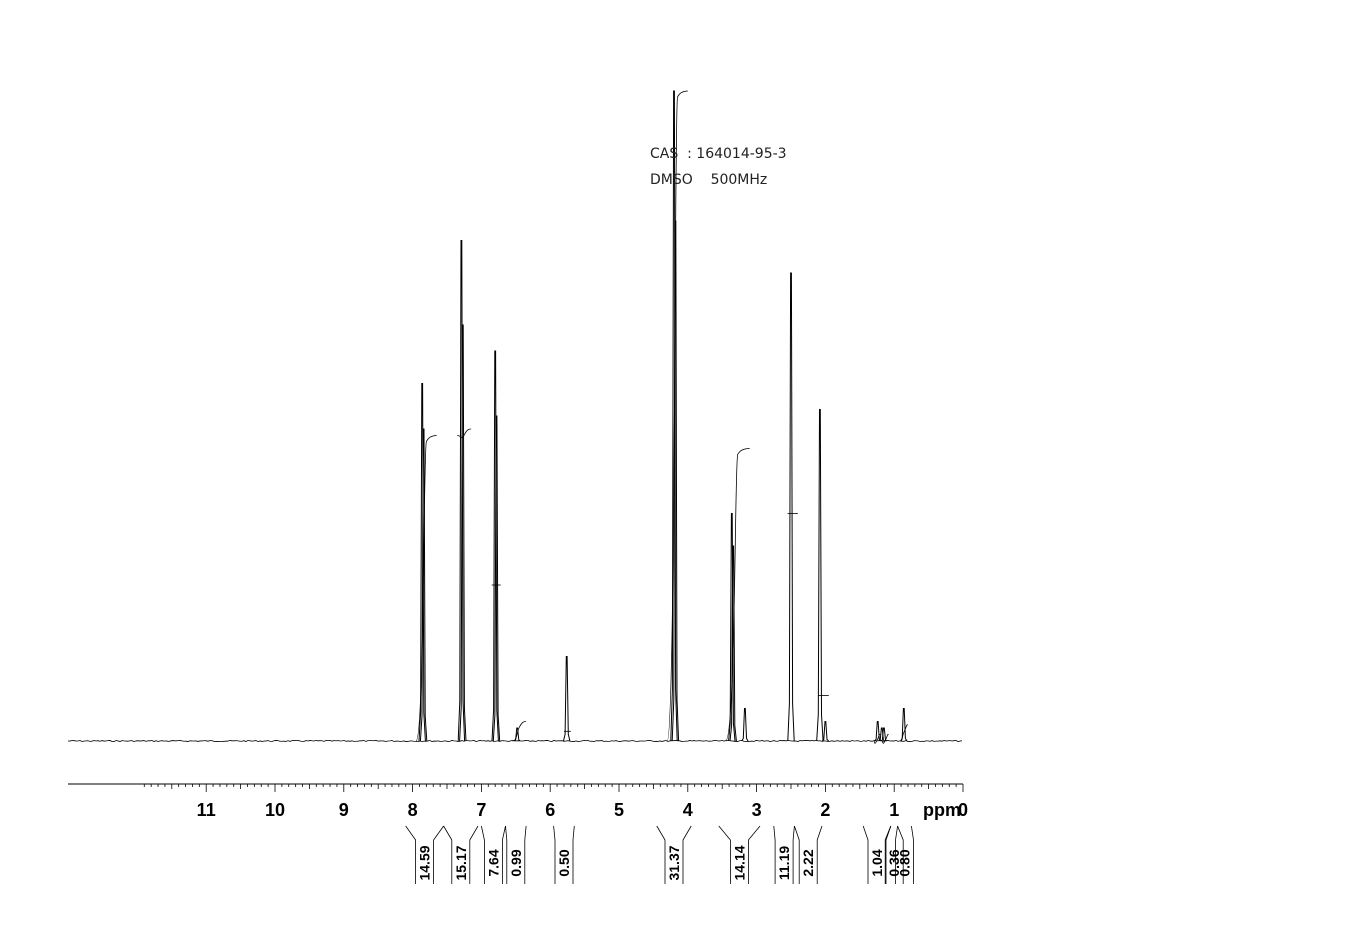 This screenshot has width=1348, height=952. Describe the element at coordinates (564, 862) in the screenshot. I see `integral-value: 0.50` at that location.